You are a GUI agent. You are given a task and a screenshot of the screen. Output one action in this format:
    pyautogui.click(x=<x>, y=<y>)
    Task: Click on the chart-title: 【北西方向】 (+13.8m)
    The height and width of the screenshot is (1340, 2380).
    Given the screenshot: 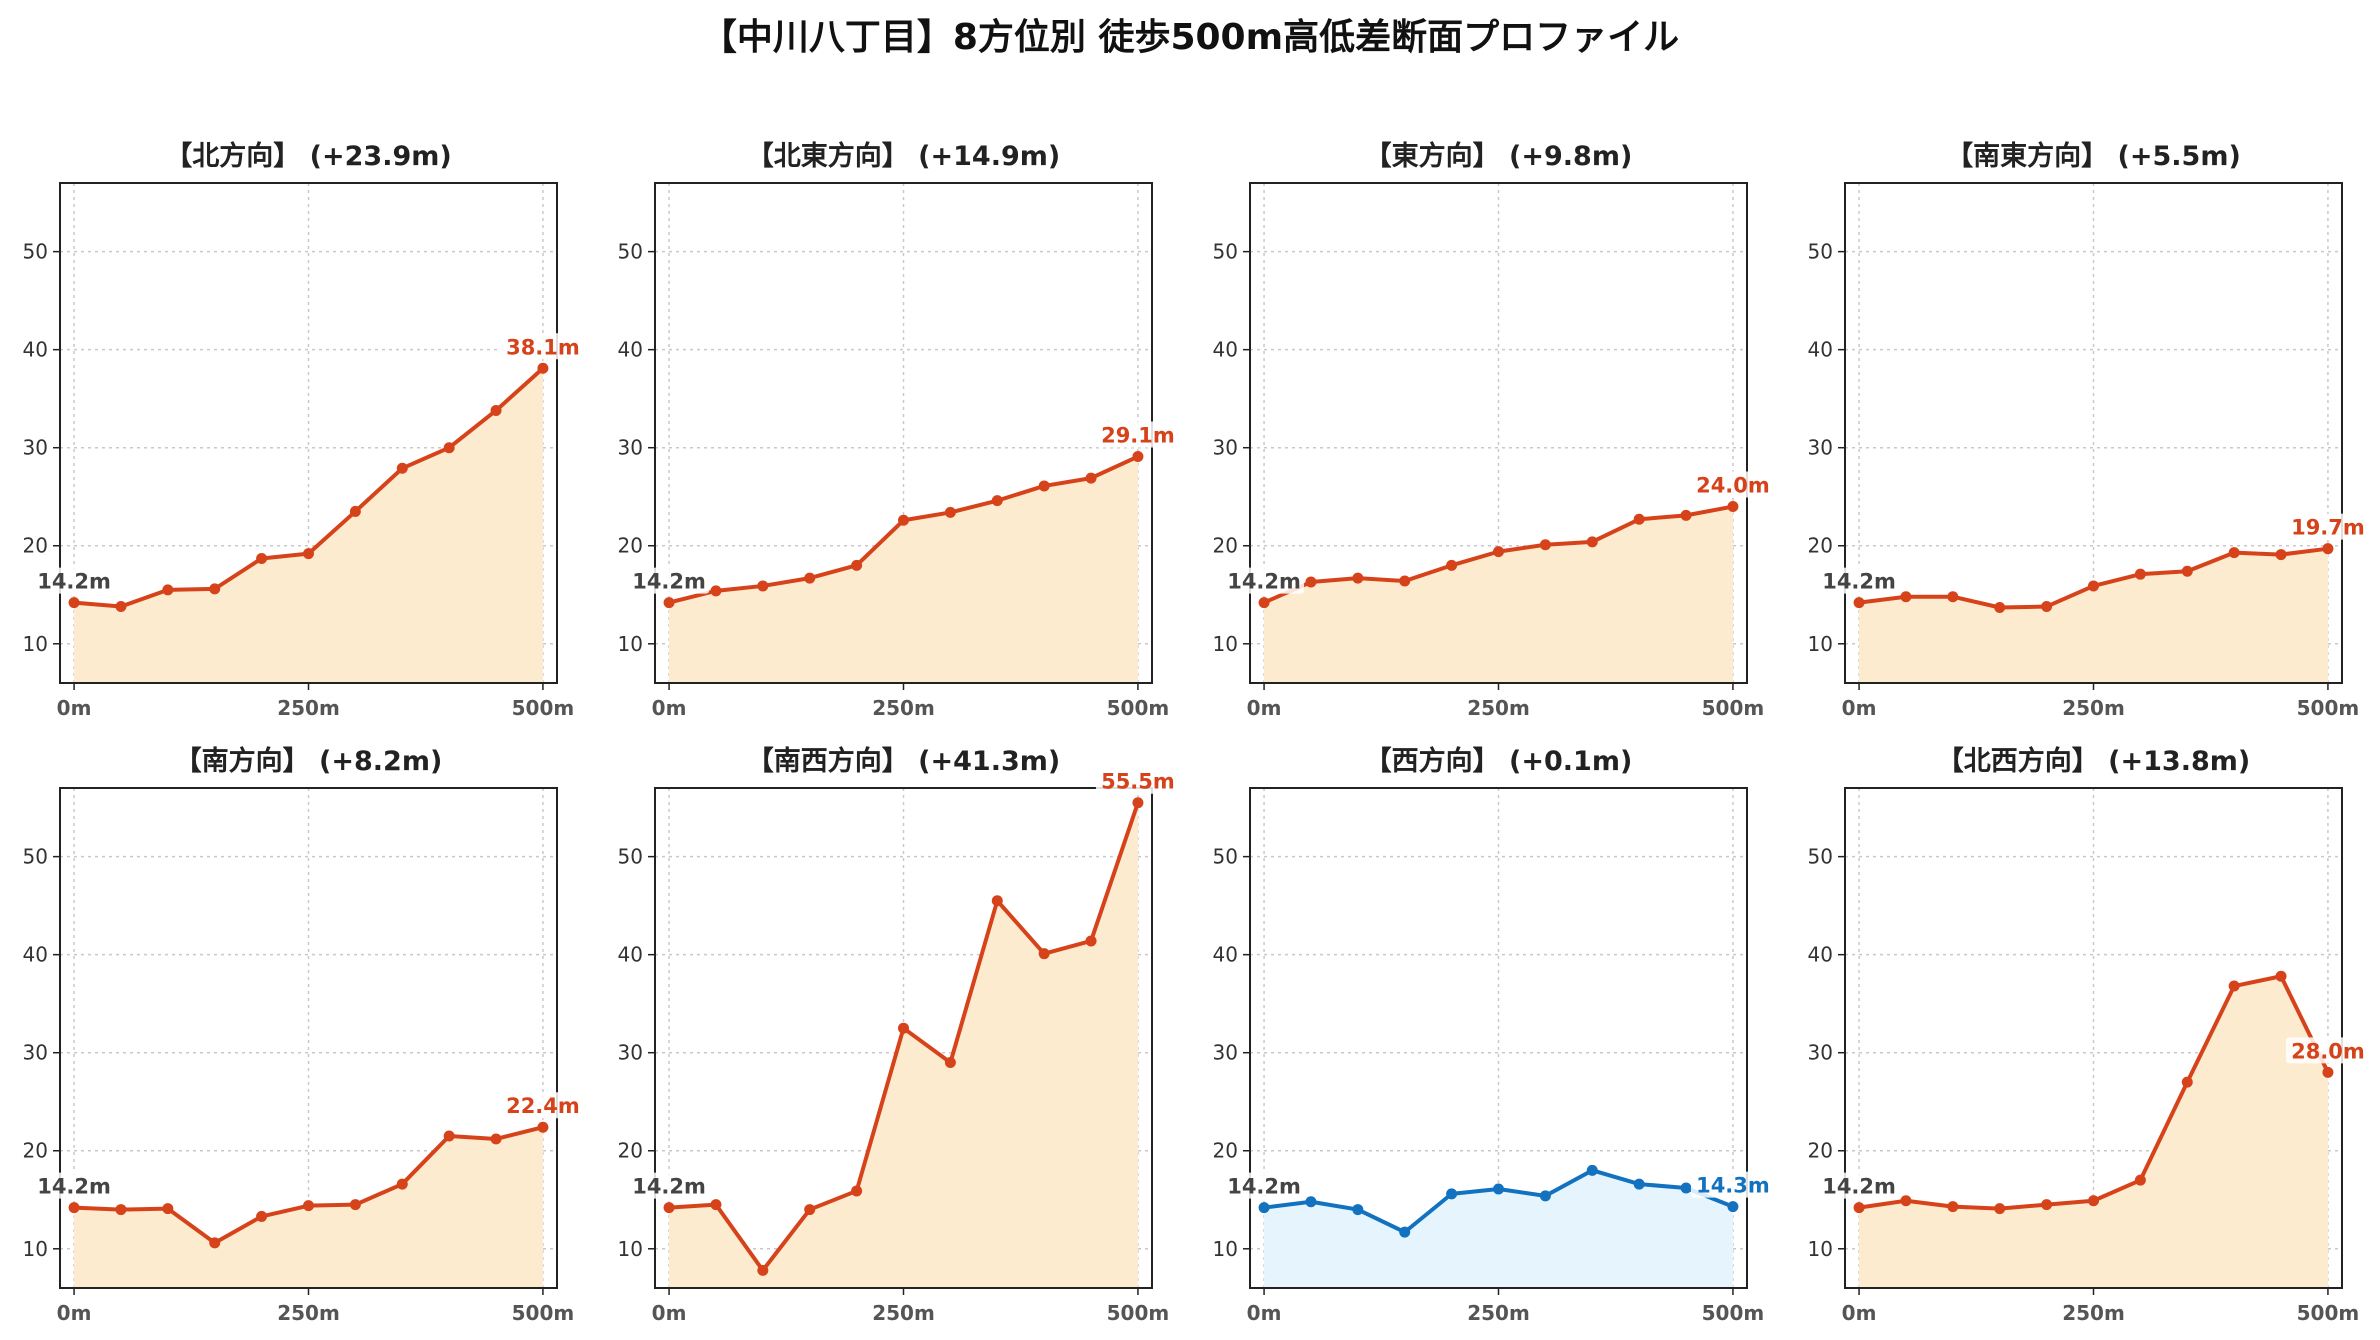 What is the action you would take?
    pyautogui.click(x=2093, y=761)
    